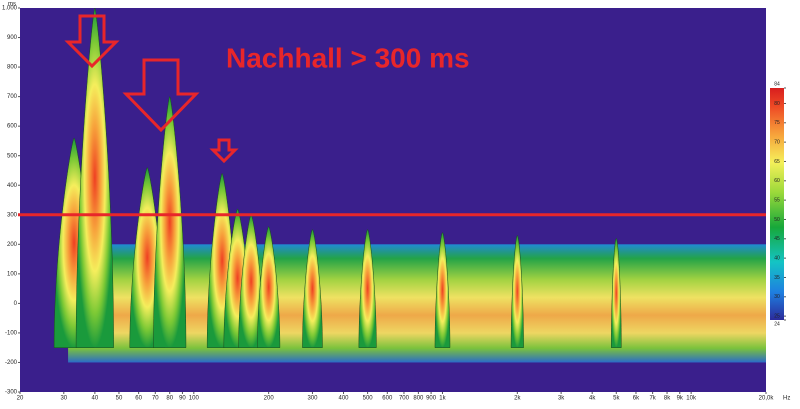 The width and height of the screenshot is (800, 409). Describe the element at coordinates (517, 399) in the screenshot. I see `x-tick-label: 2k` at that location.